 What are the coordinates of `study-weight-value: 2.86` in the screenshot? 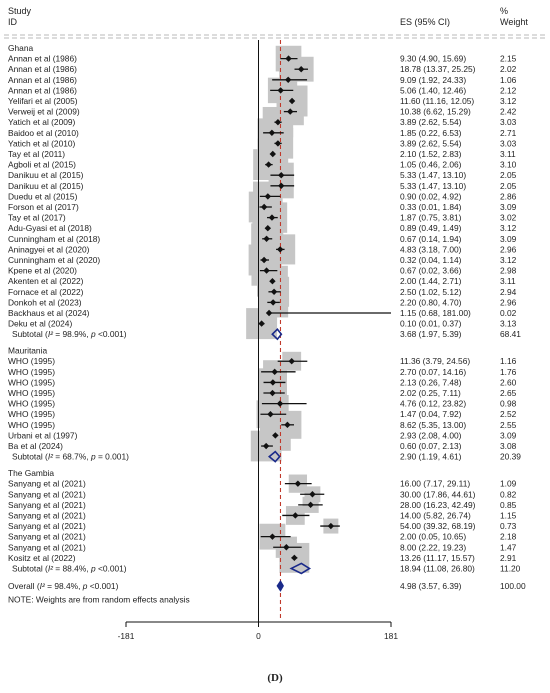 It's located at (508, 196).